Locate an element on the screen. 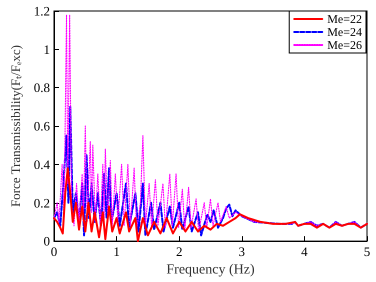 This screenshot has height=282, width=376. x-tick-label: 4 is located at coordinates (304, 252).